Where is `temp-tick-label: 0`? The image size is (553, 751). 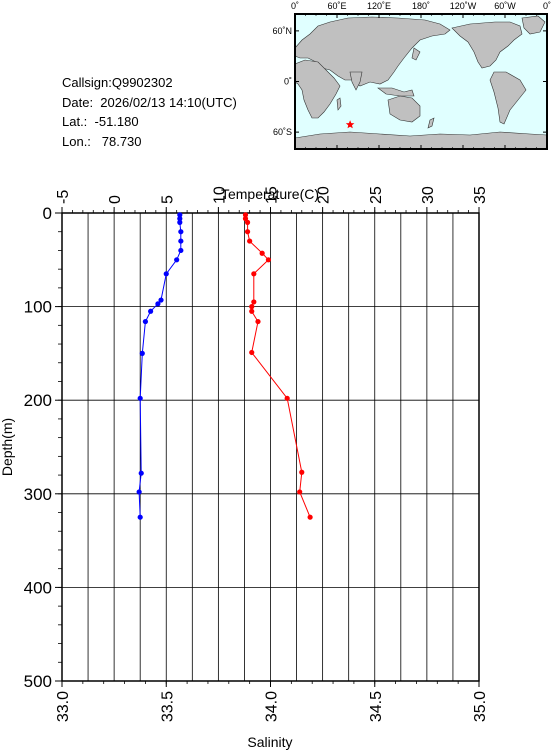 temp-tick-label: 0 is located at coordinates (115, 199).